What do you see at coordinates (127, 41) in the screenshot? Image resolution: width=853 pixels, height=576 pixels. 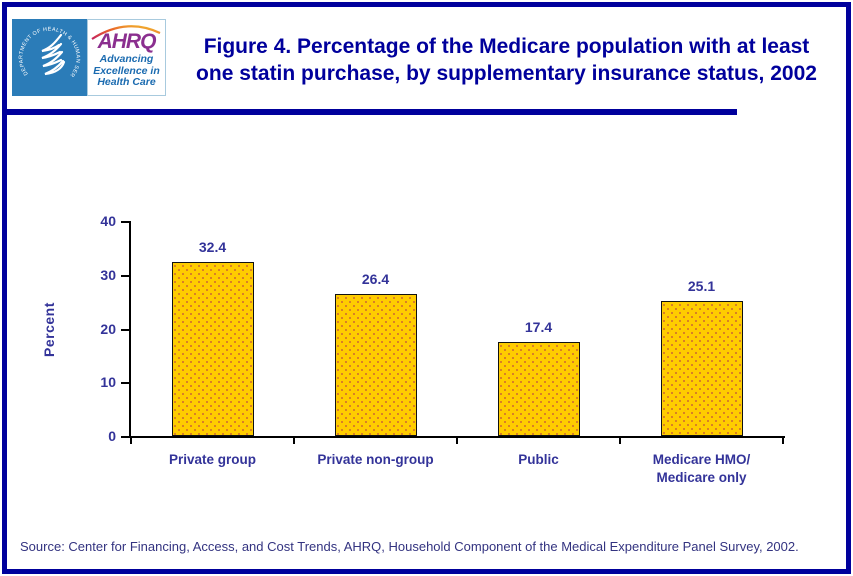 I see `ahrq-acronym: AHRQ` at bounding box center [127, 41].